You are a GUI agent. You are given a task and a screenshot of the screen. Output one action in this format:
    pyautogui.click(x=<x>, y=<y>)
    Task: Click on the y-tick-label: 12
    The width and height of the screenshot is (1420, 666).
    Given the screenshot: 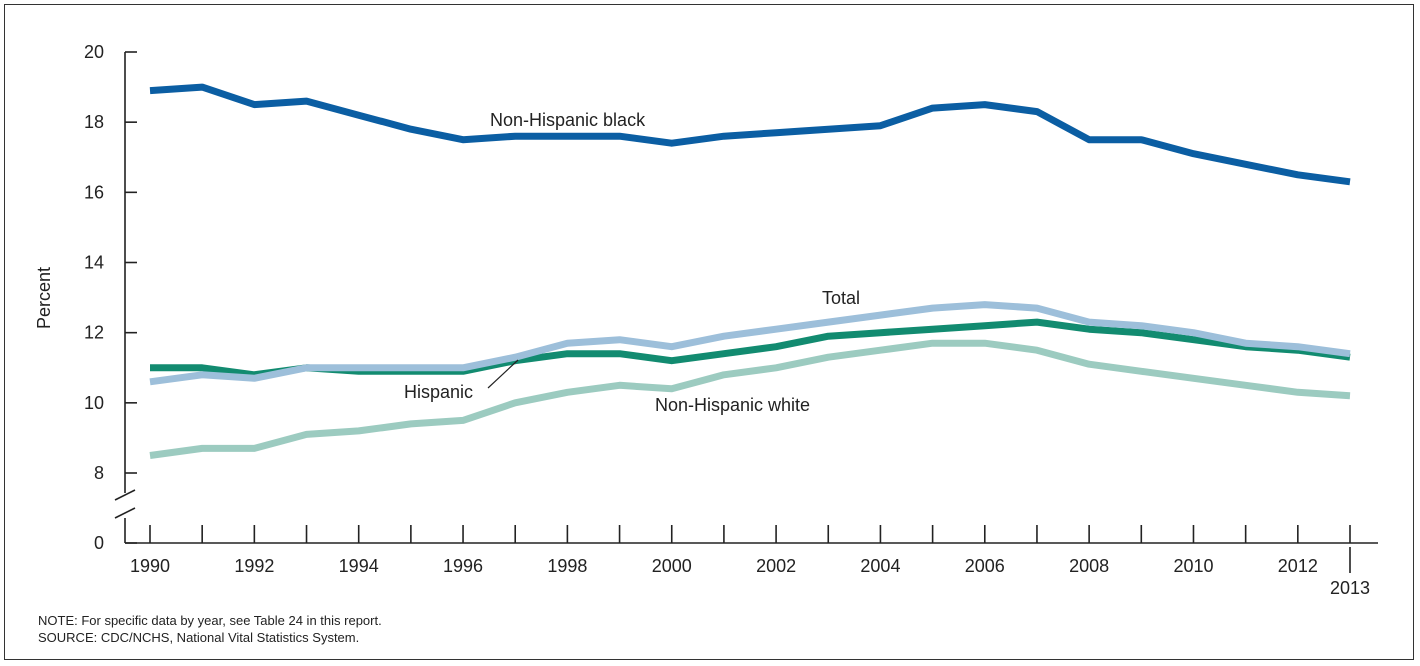 What is the action you would take?
    pyautogui.click(x=94, y=333)
    